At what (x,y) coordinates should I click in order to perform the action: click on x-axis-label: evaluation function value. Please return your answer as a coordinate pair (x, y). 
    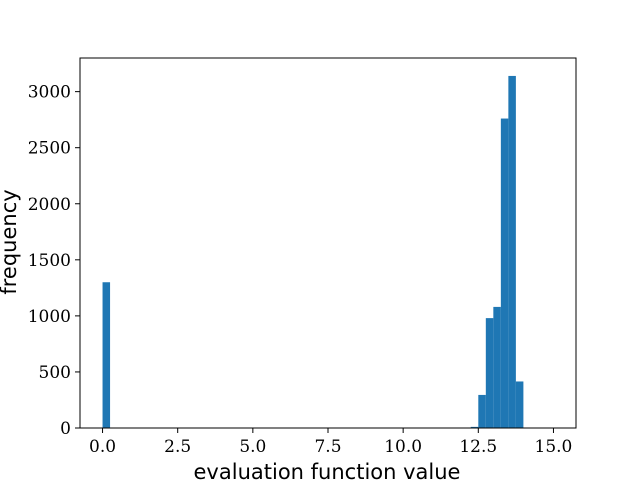
    Looking at the image, I should click on (327, 470).